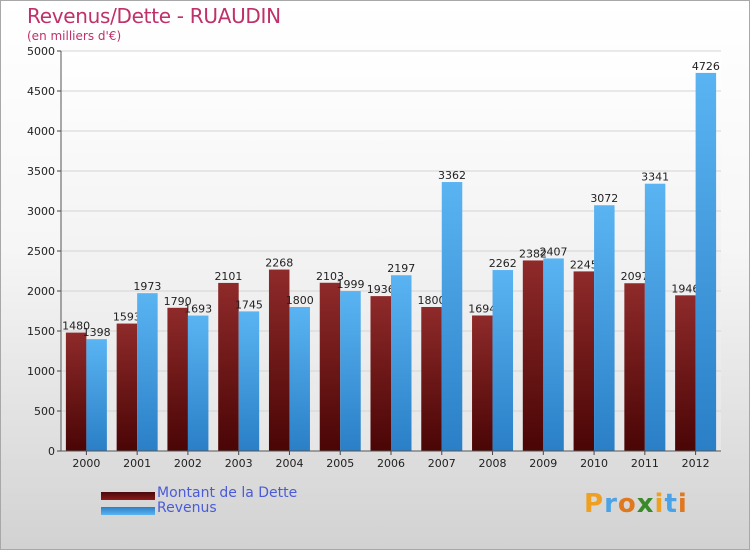 The image size is (750, 550). I want to click on data-label-dette-2005: 2103, so click(330, 276).